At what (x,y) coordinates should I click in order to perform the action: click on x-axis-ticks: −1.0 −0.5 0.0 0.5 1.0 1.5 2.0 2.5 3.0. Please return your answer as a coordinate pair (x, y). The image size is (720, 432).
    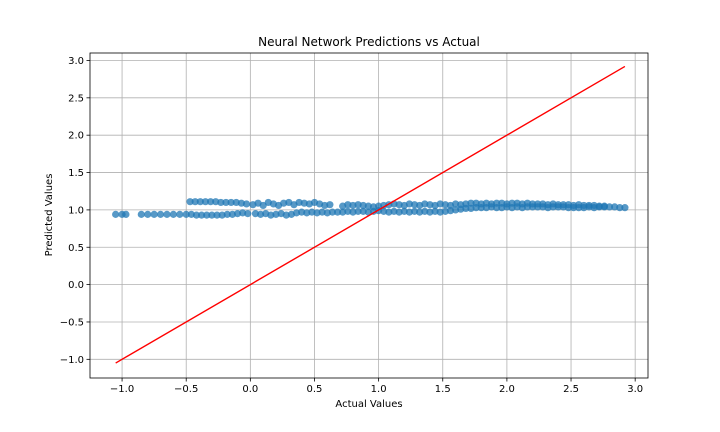
    Looking at the image, I should click on (376, 386).